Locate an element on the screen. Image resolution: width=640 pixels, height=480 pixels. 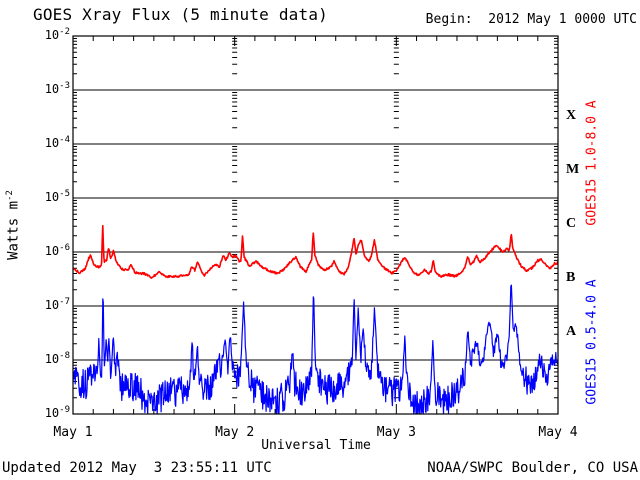
y-tick-label: 10-3 is located at coordinates (57, 88).